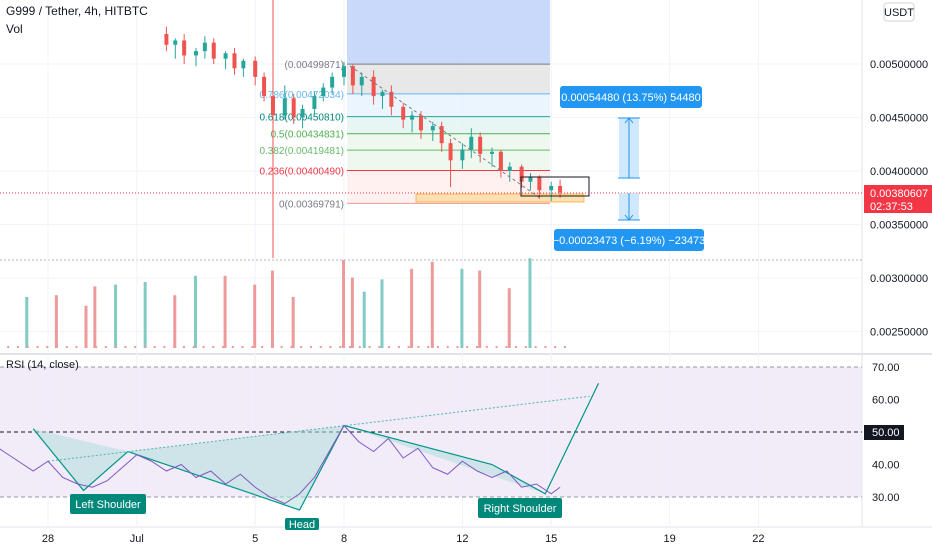 Image resolution: width=932 pixels, height=550 pixels. What do you see at coordinates (629, 207) in the screenshot?
I see `measure-down` at bounding box center [629, 207].